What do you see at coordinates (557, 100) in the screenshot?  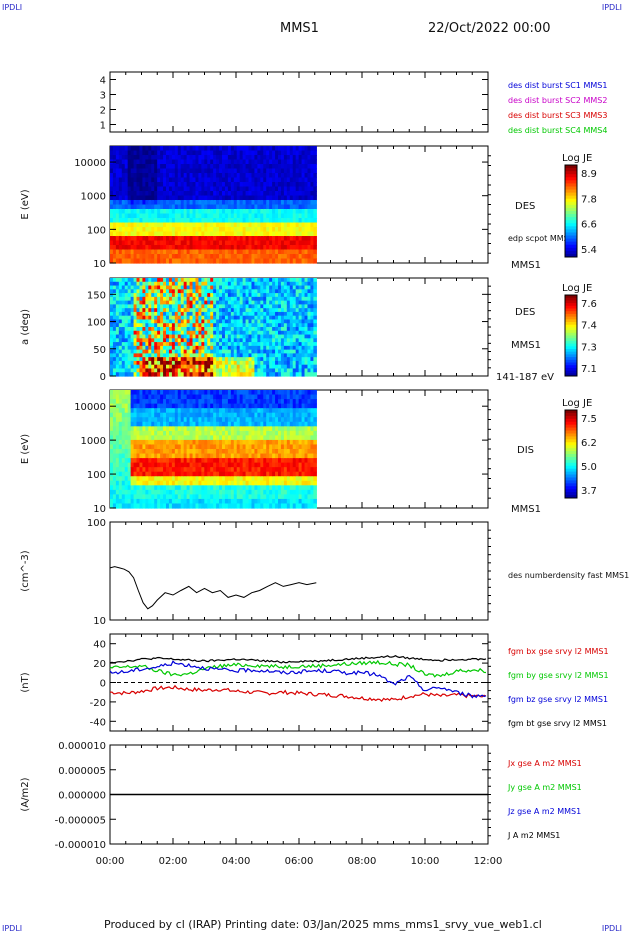 I see `legend-entry: des dist burst SC2 MMS2` at bounding box center [557, 100].